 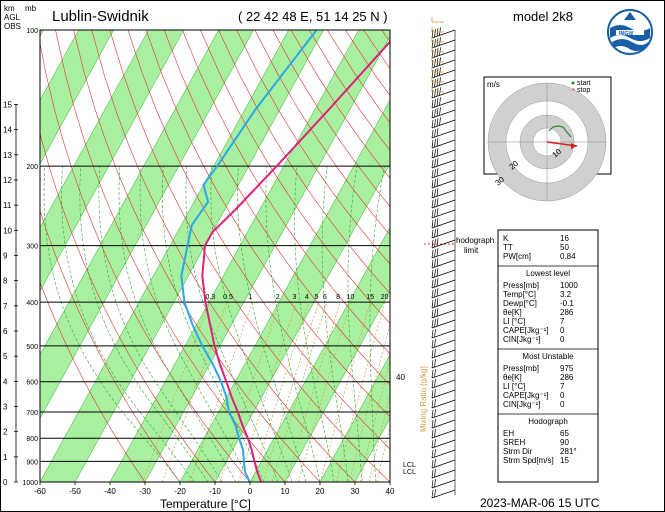 What do you see at coordinates (508, 247) in the screenshot?
I see `index-label: TT` at bounding box center [508, 247].